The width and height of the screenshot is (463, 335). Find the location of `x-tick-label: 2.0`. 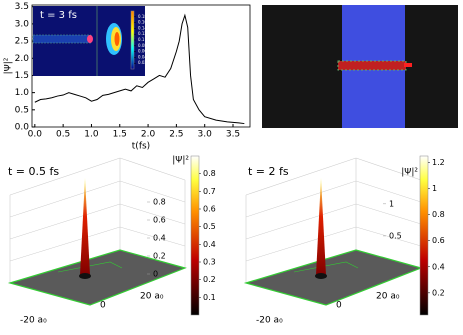

x-tick-label: 2.0 is located at coordinates (148, 135).